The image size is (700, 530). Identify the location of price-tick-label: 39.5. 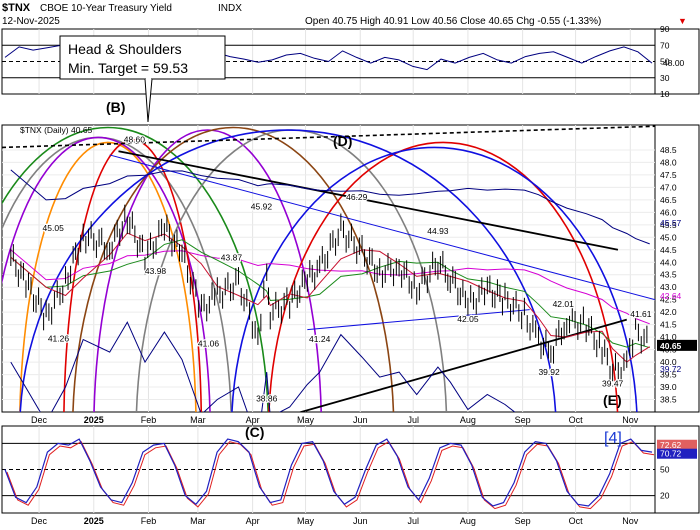
(668, 375).